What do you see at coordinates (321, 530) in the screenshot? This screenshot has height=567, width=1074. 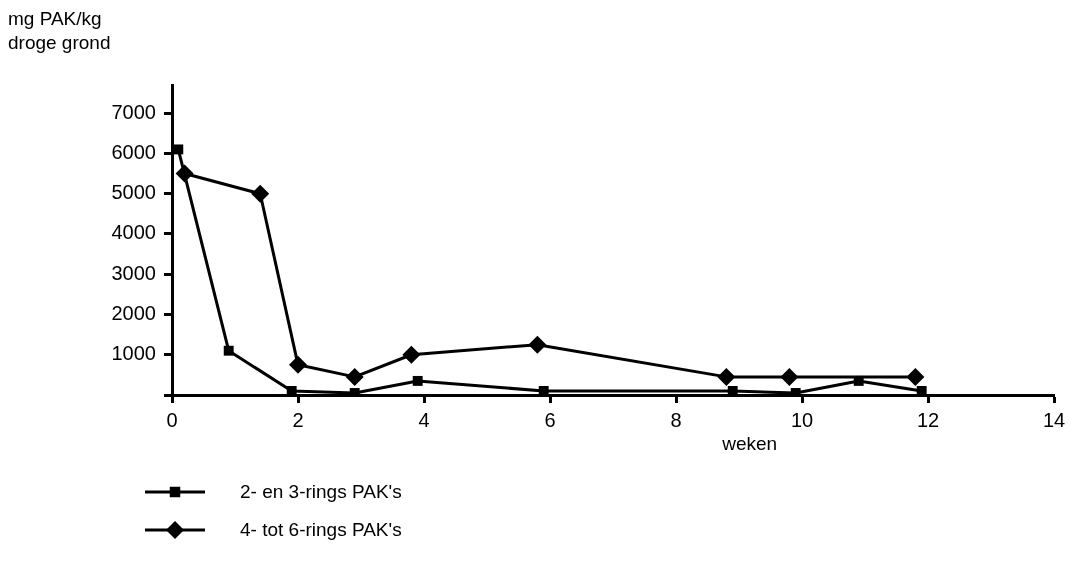 I see `legend-label: 4- tot 6-rings PAK's` at bounding box center [321, 530].